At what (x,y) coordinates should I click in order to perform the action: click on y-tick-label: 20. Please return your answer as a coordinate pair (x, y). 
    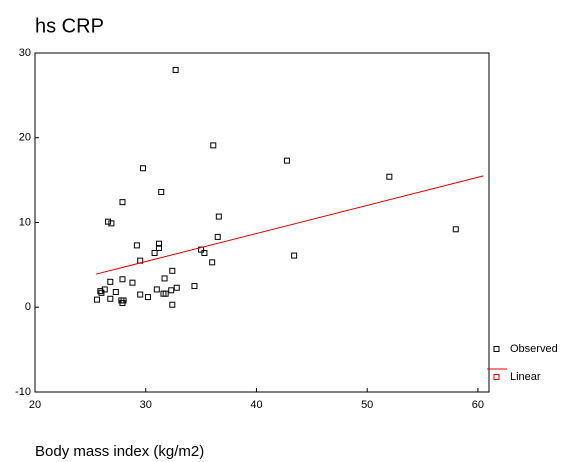
    Looking at the image, I should click on (25, 138).